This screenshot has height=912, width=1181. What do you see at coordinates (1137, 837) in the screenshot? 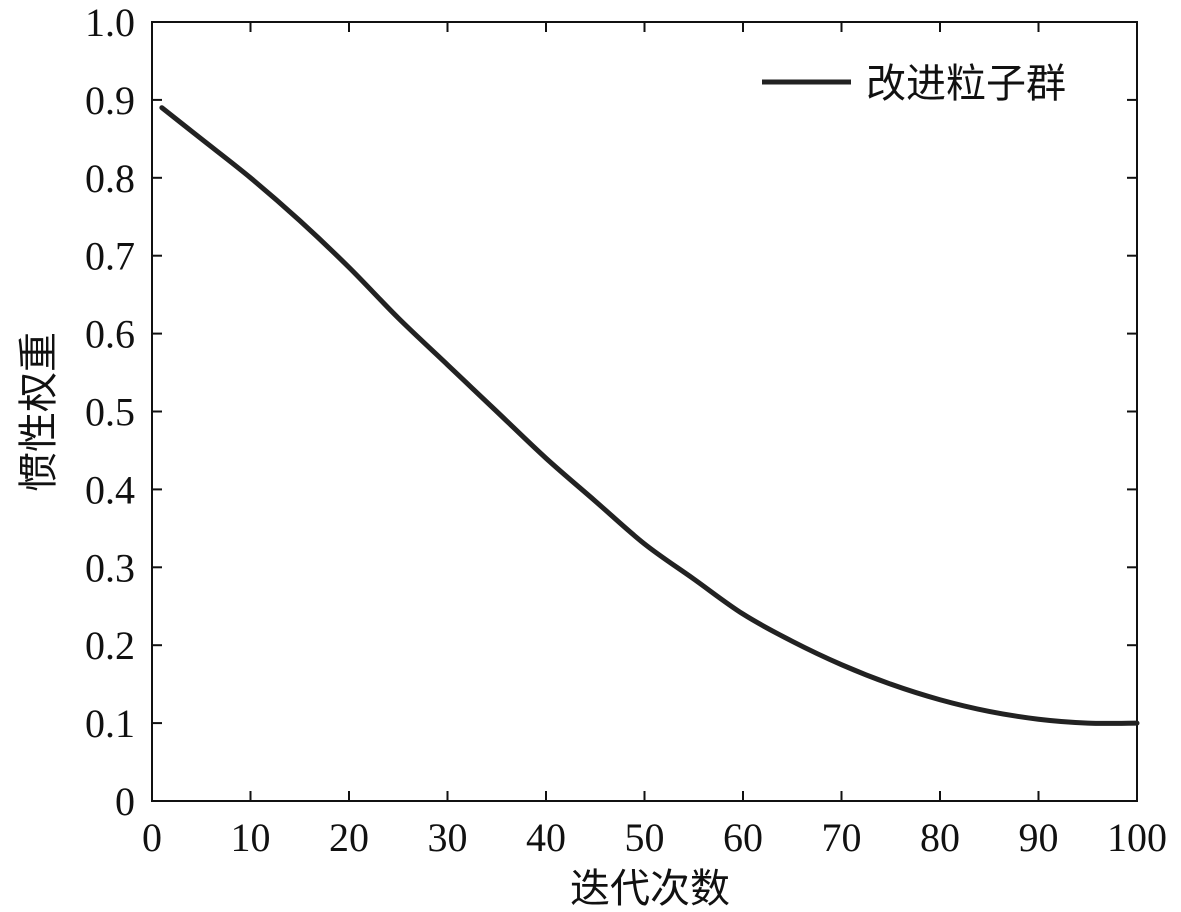
I see `x-tick-label: 100` at bounding box center [1137, 837].